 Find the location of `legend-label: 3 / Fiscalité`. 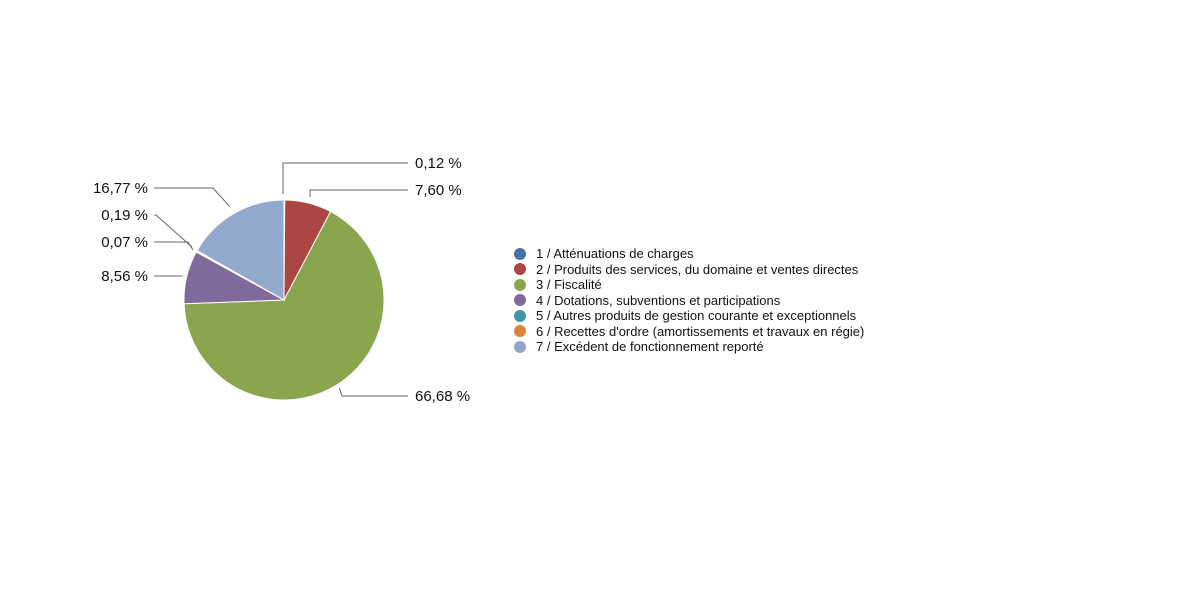

legend-label: 3 / Fiscalité is located at coordinates (569, 285).